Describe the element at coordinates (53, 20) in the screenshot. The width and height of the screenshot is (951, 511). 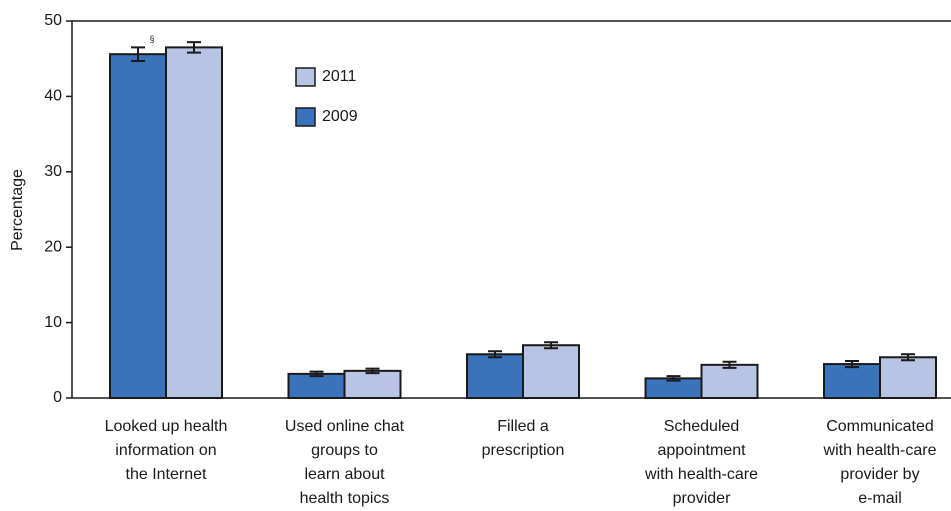
I see `y-tick-label: 50` at that location.